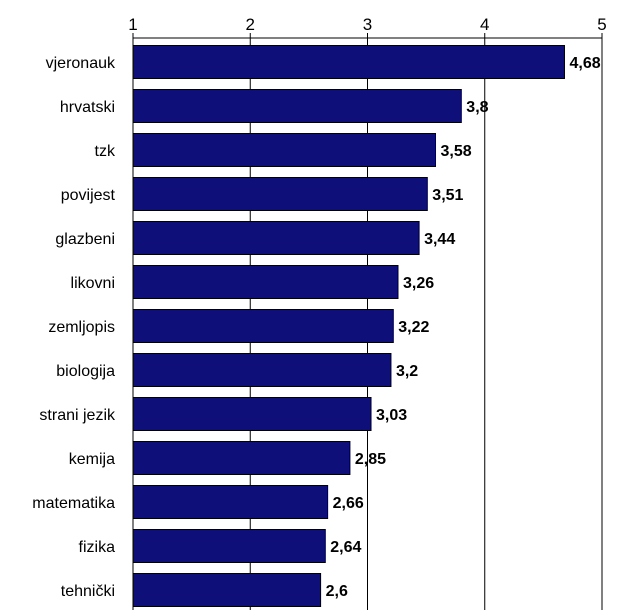 The height and width of the screenshot is (615, 618). Describe the element at coordinates (92, 459) in the screenshot. I see `category-label: kemija` at that location.